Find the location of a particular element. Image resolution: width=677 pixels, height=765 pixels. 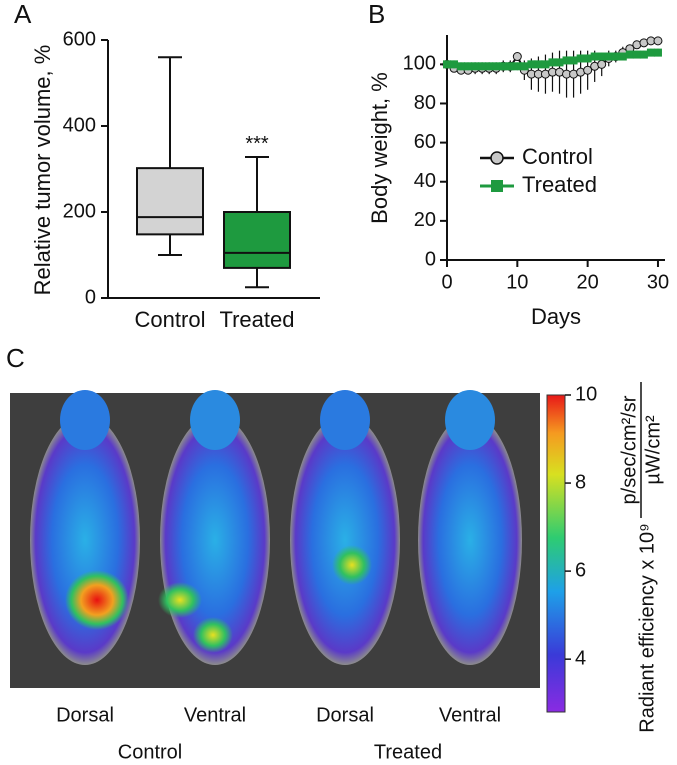

y-tick-label: 60 is located at coordinates (425, 142).